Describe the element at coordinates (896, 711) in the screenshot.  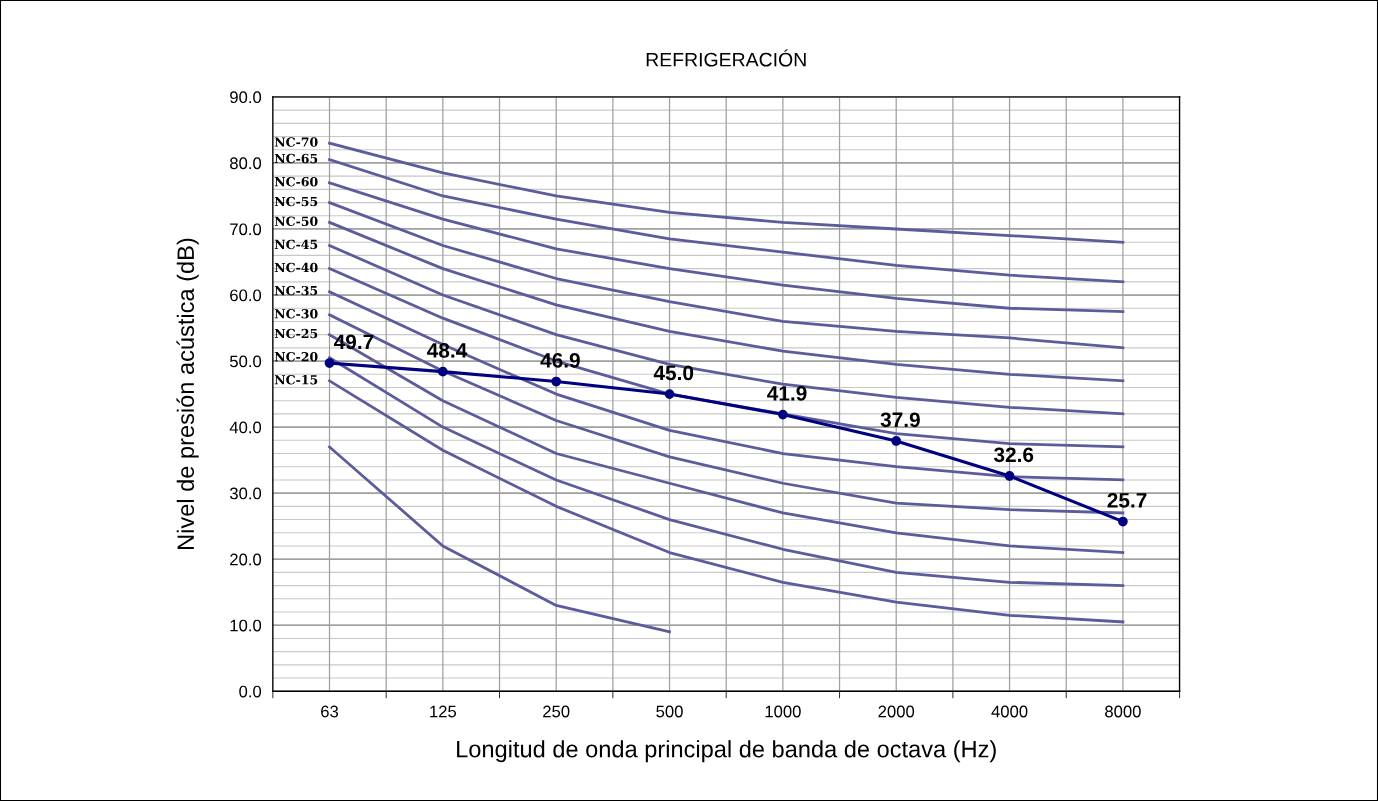
I see `x-tick-label: 2000` at that location.